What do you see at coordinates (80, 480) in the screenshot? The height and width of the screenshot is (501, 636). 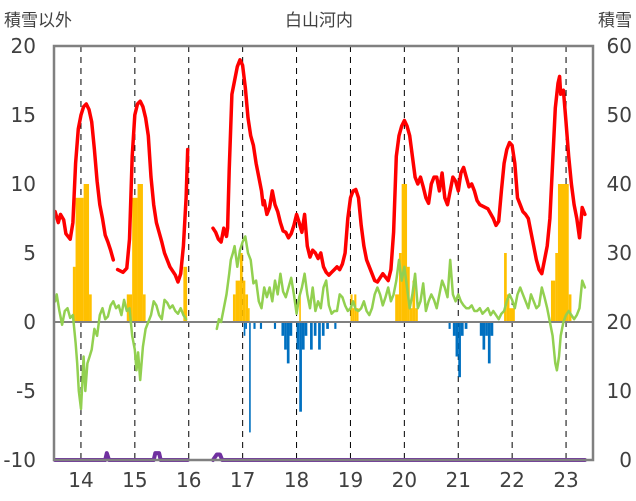 I see `x-tick-label: 14` at bounding box center [80, 480].